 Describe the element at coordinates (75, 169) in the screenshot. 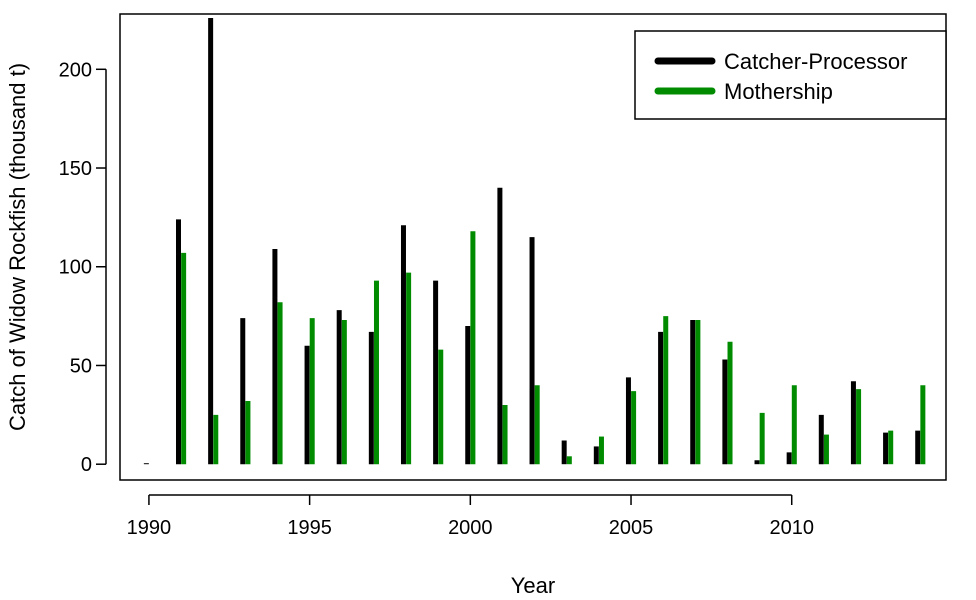

I see `y-tick-label-150: 150` at that location.